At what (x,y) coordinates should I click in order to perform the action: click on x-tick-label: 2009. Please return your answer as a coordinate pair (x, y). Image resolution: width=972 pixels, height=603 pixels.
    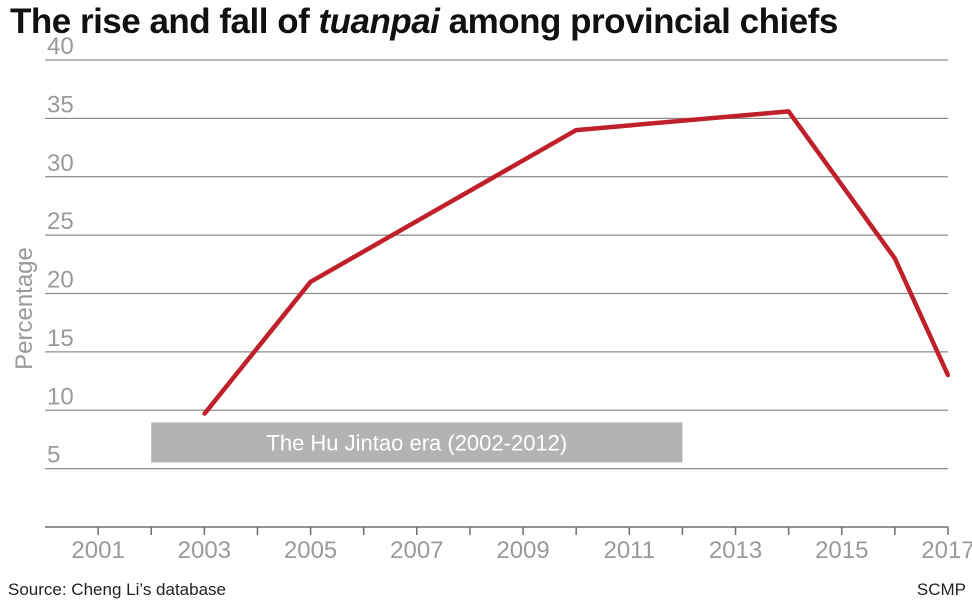
    Looking at the image, I should click on (522, 550).